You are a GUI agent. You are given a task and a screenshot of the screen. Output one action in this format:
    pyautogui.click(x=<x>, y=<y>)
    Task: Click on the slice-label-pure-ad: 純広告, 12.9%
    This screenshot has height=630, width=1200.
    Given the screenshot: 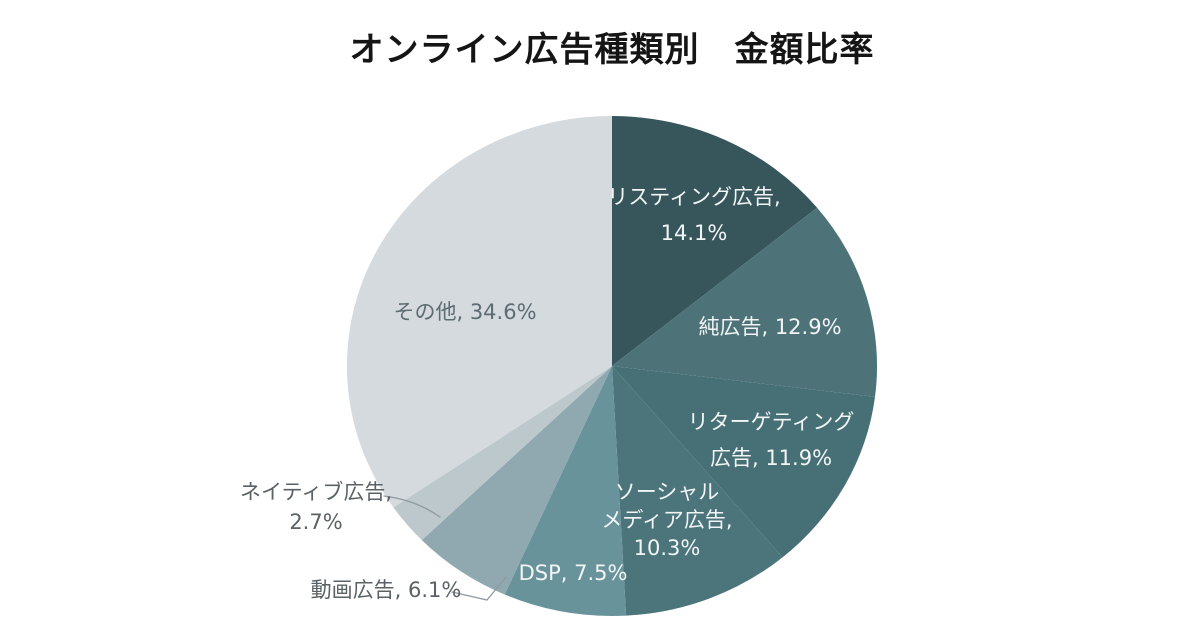 What is the action you would take?
    pyautogui.click(x=770, y=327)
    